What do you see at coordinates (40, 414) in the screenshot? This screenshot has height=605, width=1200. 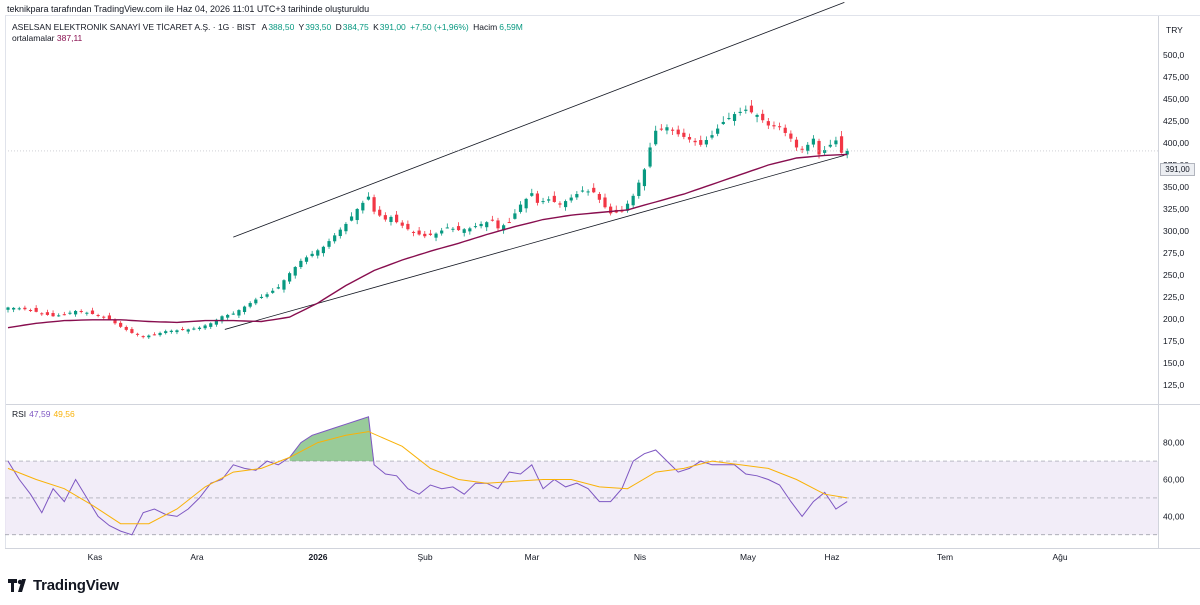 I see `rsi-value: 47,59` at bounding box center [40, 414].